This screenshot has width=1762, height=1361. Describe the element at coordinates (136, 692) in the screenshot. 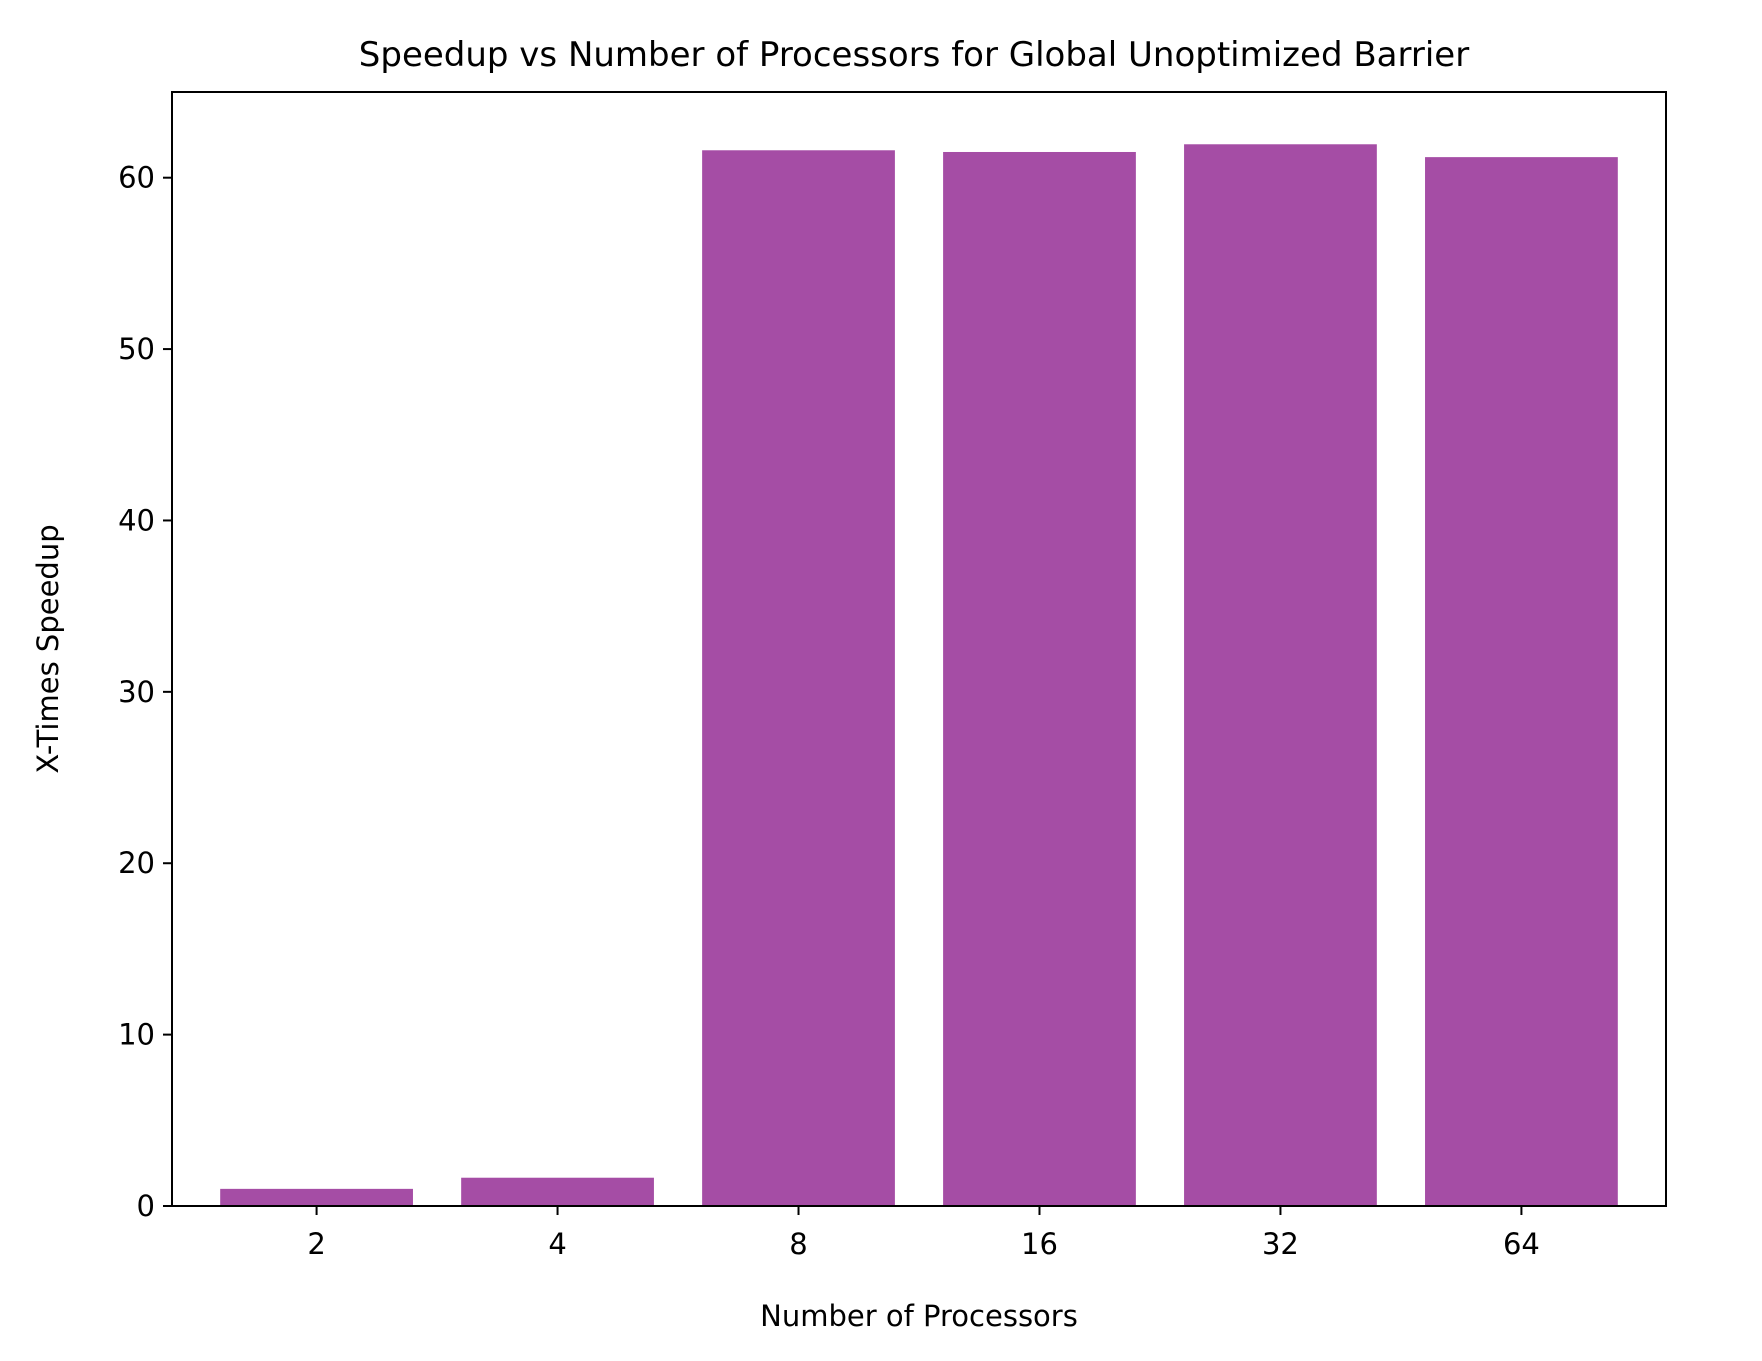

I see `y-tick-label: 30` at that location.